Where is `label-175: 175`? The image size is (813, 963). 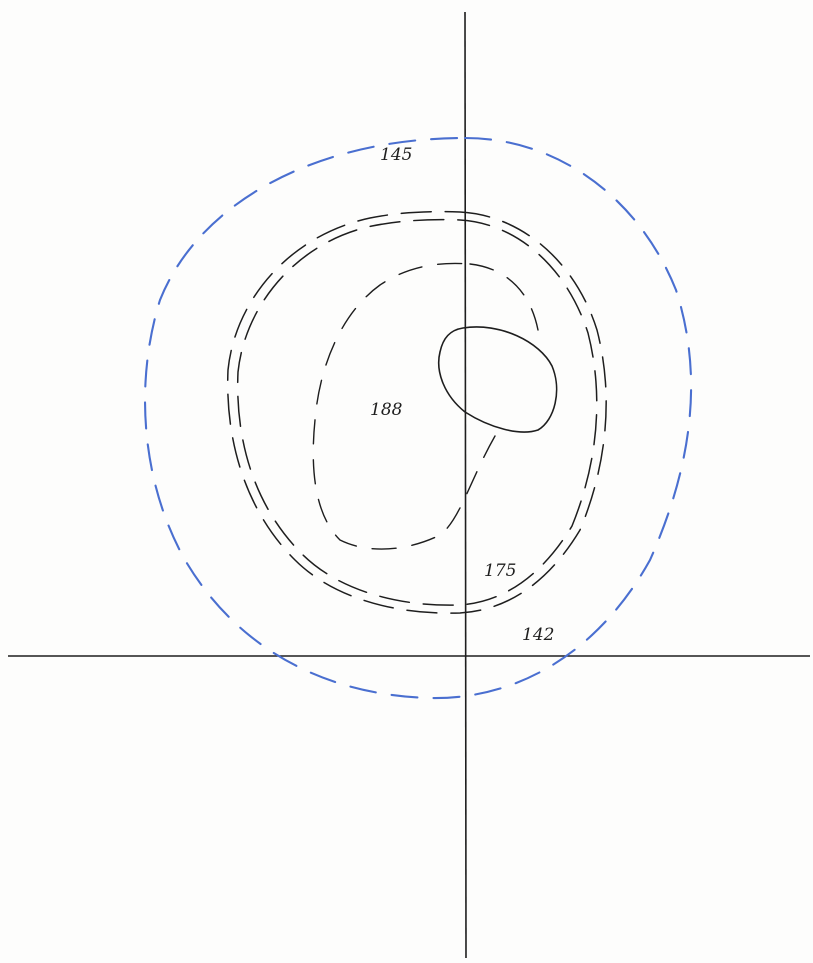 label-175: 175 is located at coordinates (500, 571).